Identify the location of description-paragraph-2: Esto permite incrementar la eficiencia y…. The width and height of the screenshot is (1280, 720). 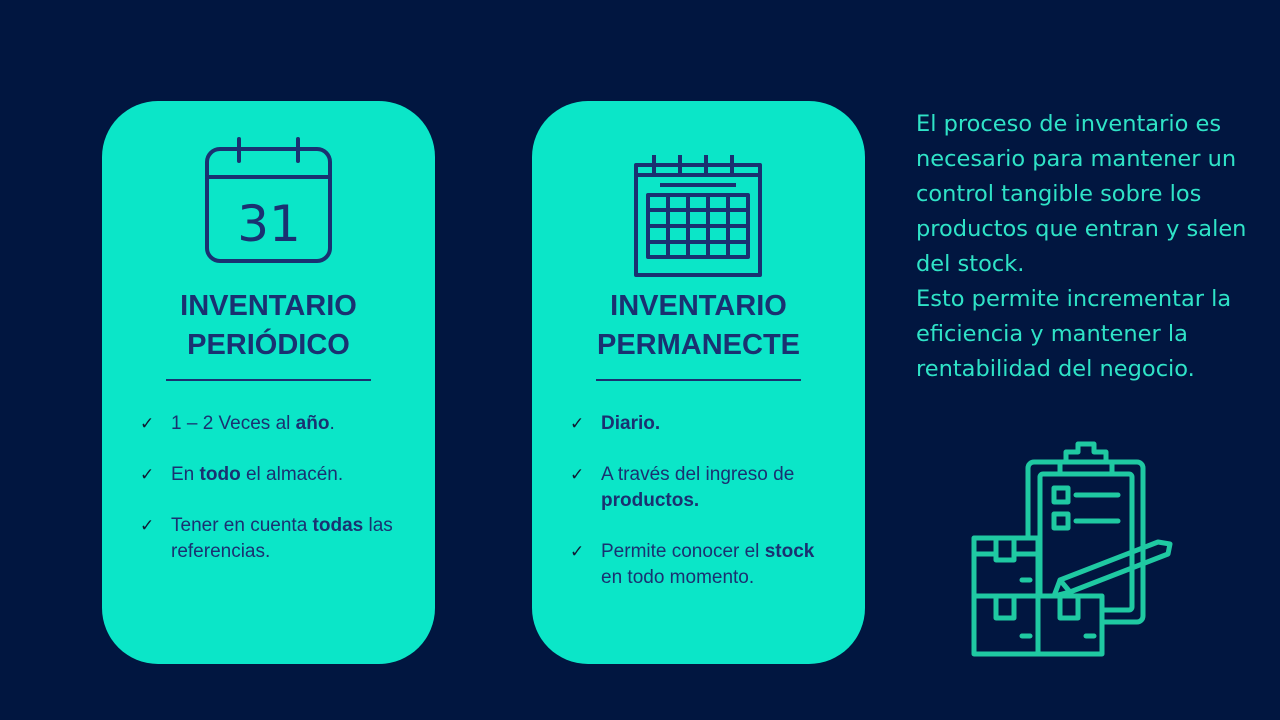
(1074, 334).